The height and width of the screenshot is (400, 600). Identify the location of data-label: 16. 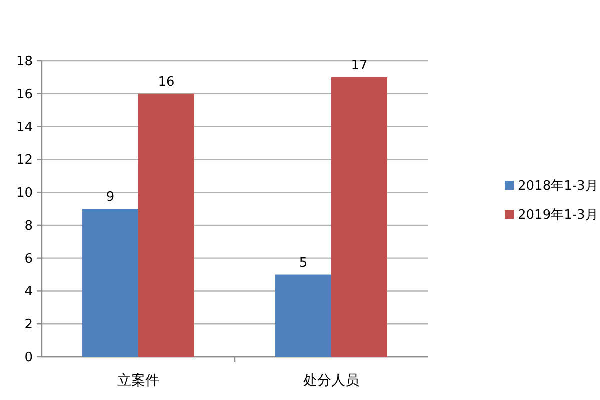
(166, 82).